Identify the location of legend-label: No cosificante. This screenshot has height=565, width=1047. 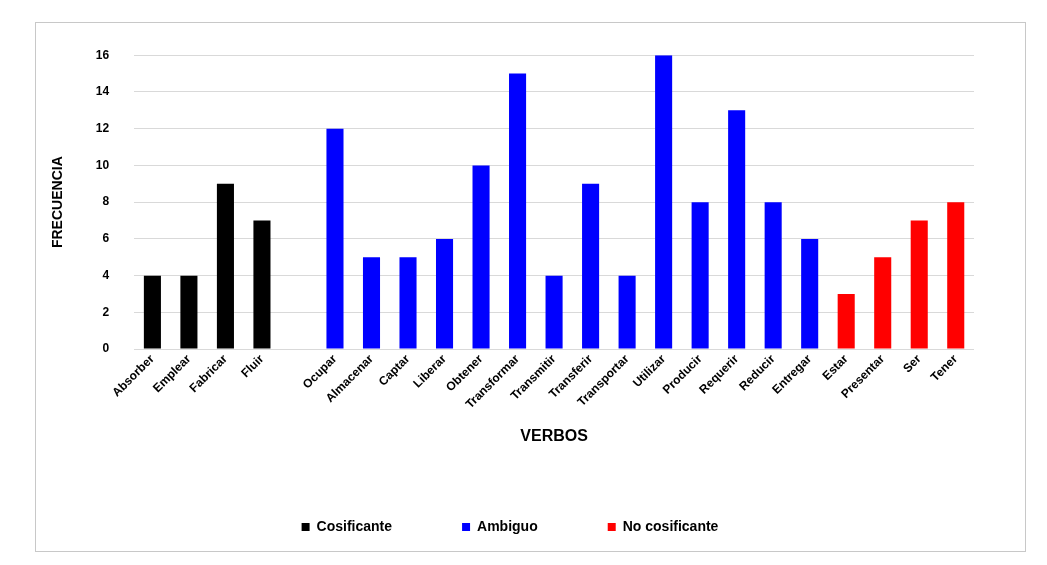
(670, 525).